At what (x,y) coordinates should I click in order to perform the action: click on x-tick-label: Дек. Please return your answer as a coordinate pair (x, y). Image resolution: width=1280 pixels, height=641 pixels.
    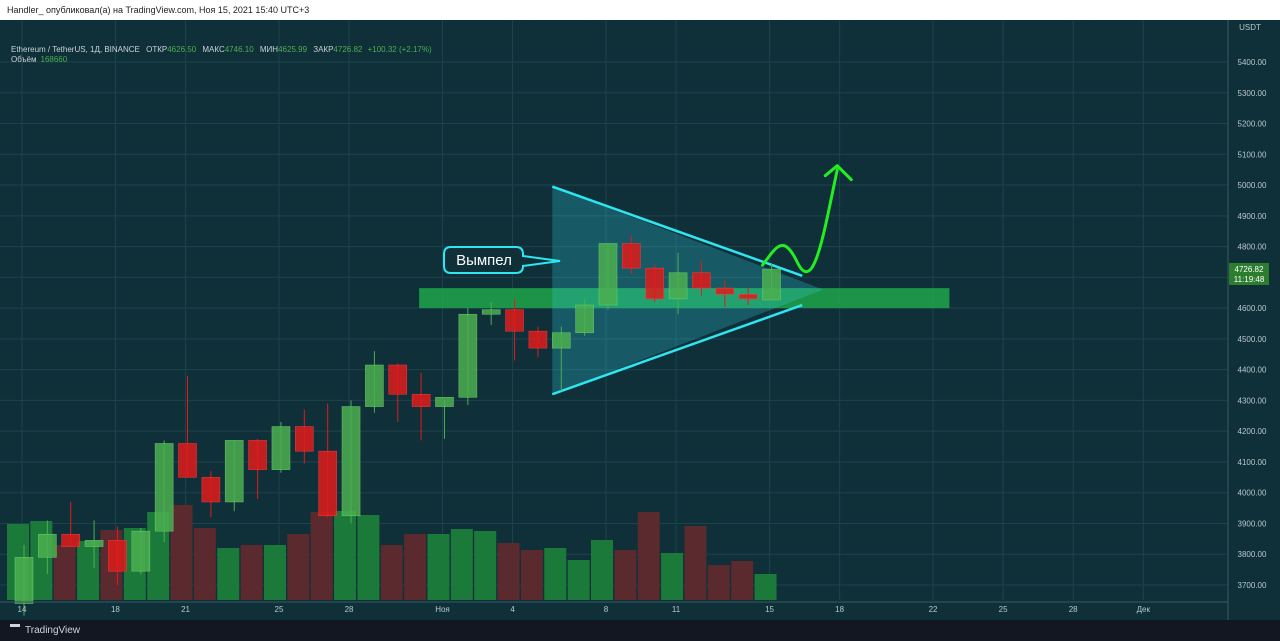
    Looking at the image, I should click on (1144, 609).